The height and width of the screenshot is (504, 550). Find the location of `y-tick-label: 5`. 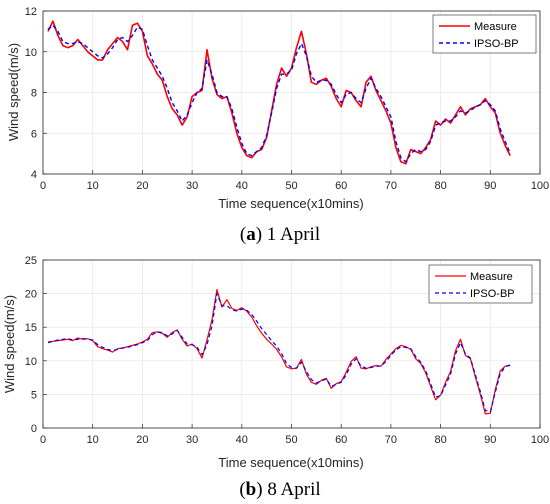

y-tick-label: 5 is located at coordinates (34, 395).